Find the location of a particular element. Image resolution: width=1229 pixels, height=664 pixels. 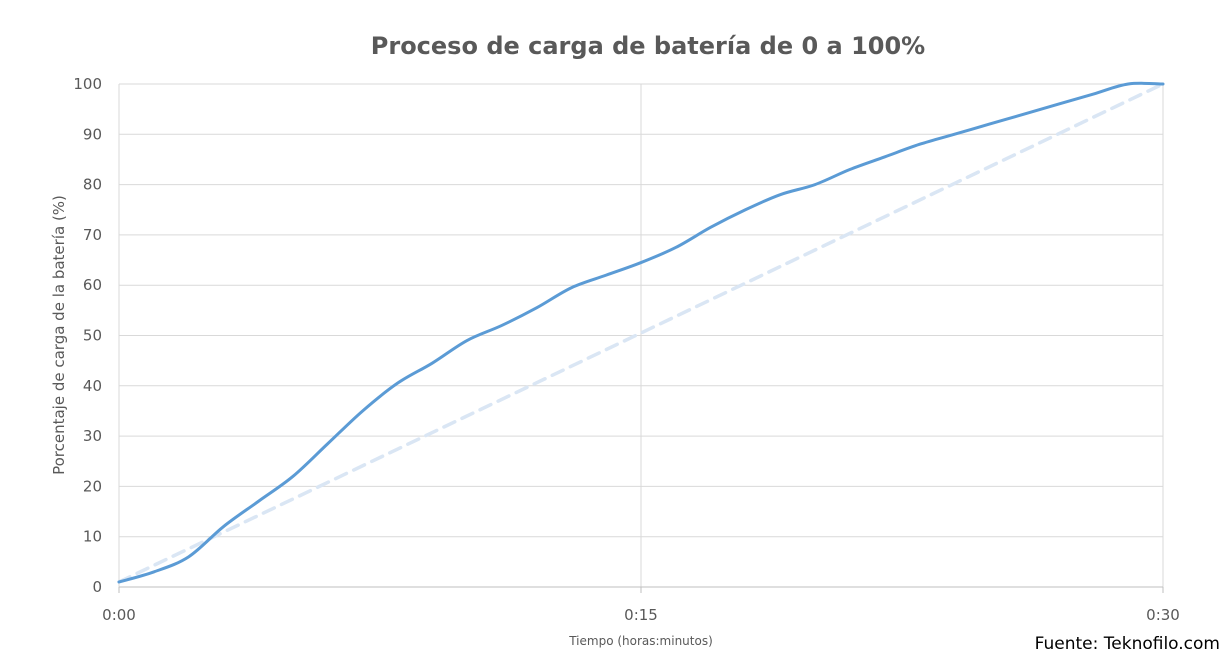

x-axis-ticks: 0:00 0:15 0:30 is located at coordinates (641, 605).